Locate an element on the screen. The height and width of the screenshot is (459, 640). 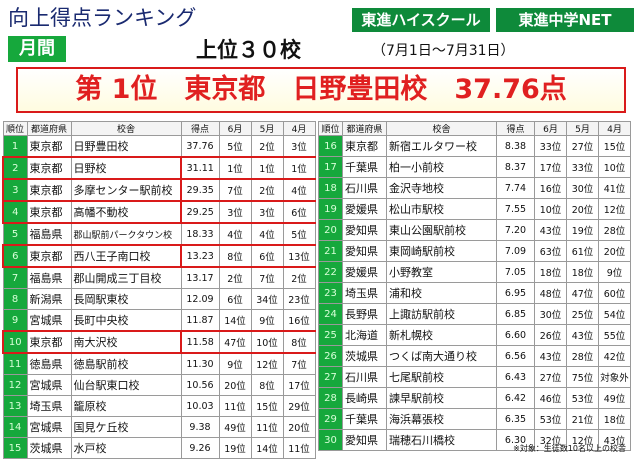
april-rank-cell: 9位 is located at coordinates (614, 272).